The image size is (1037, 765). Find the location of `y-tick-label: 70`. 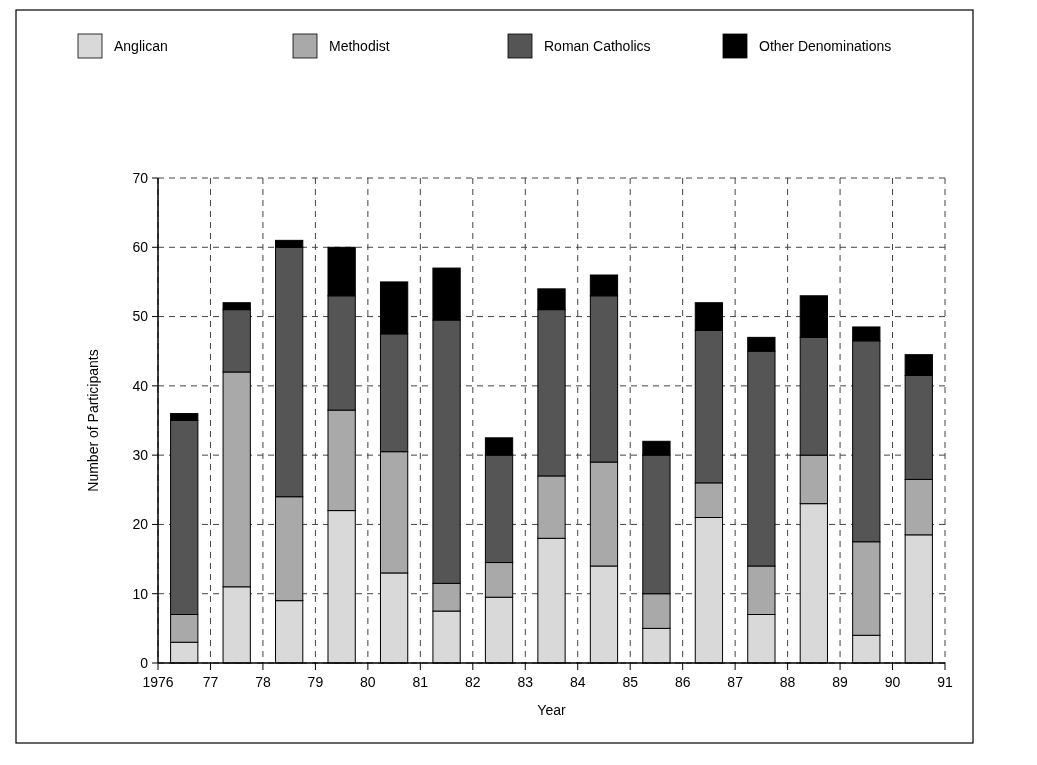

y-tick-label: 70 is located at coordinates (140, 177).